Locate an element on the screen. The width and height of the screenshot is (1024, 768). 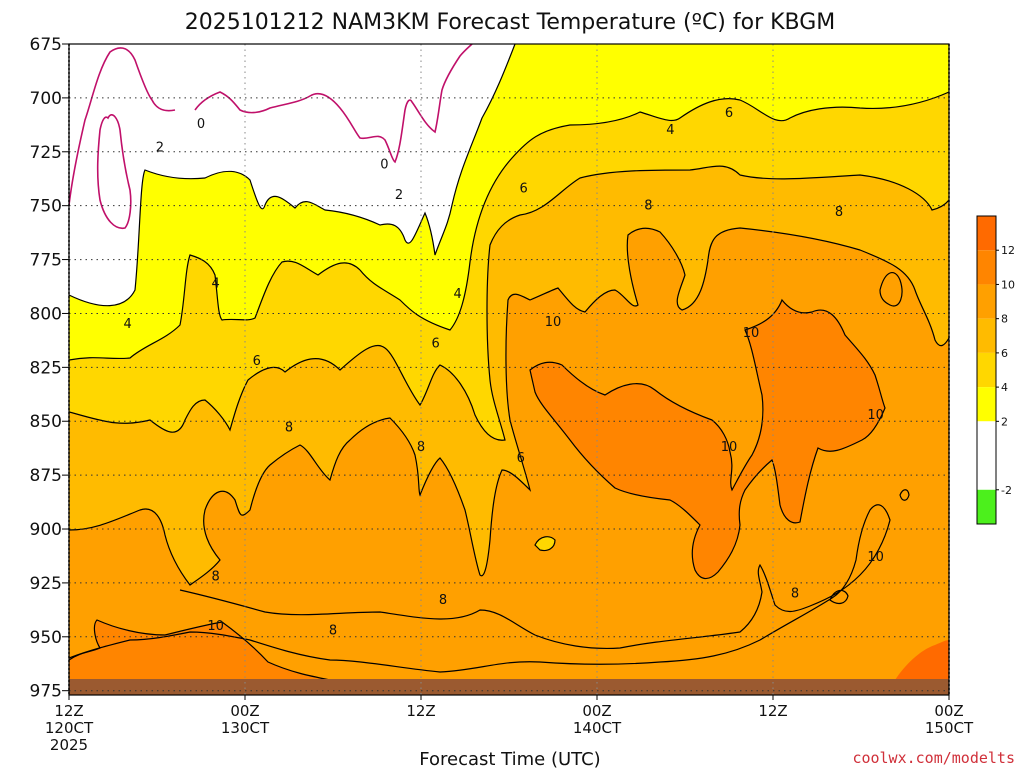
colorbar: 12 10 8 6 4 2 -2 is located at coordinates (995, 370).